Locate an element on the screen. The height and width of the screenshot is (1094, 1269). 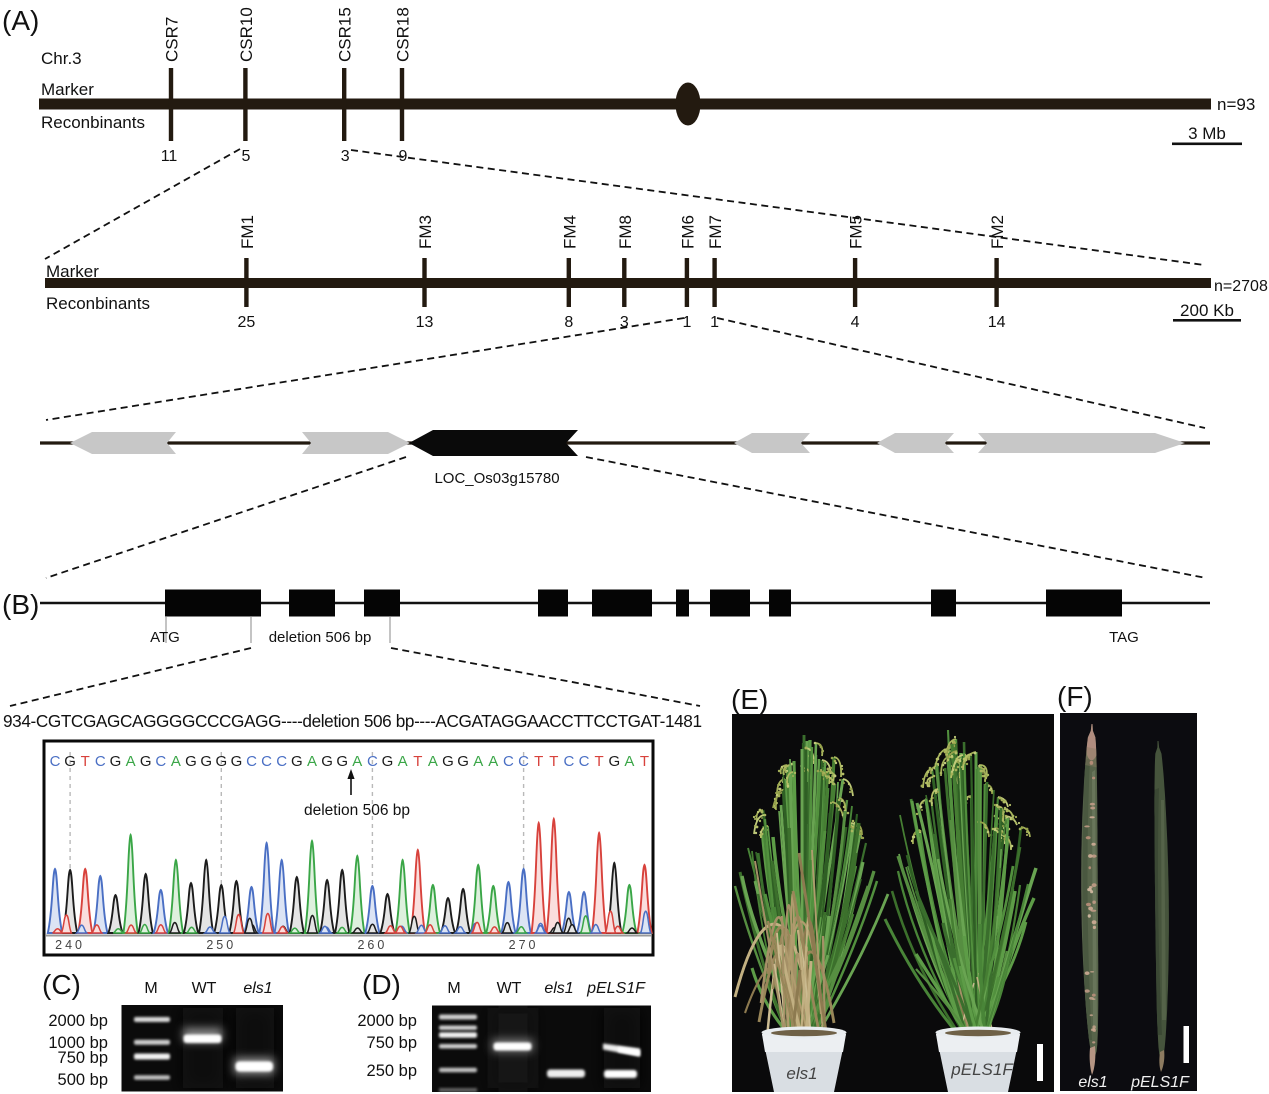
svg-text: 11 is located at coordinates (169, 156).